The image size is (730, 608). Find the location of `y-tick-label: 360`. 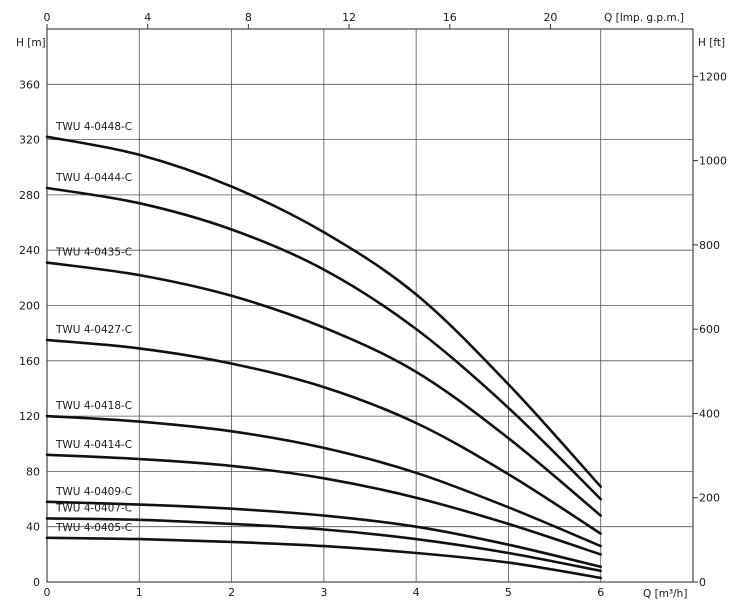

y-tick-label: 360 is located at coordinates (29, 84).